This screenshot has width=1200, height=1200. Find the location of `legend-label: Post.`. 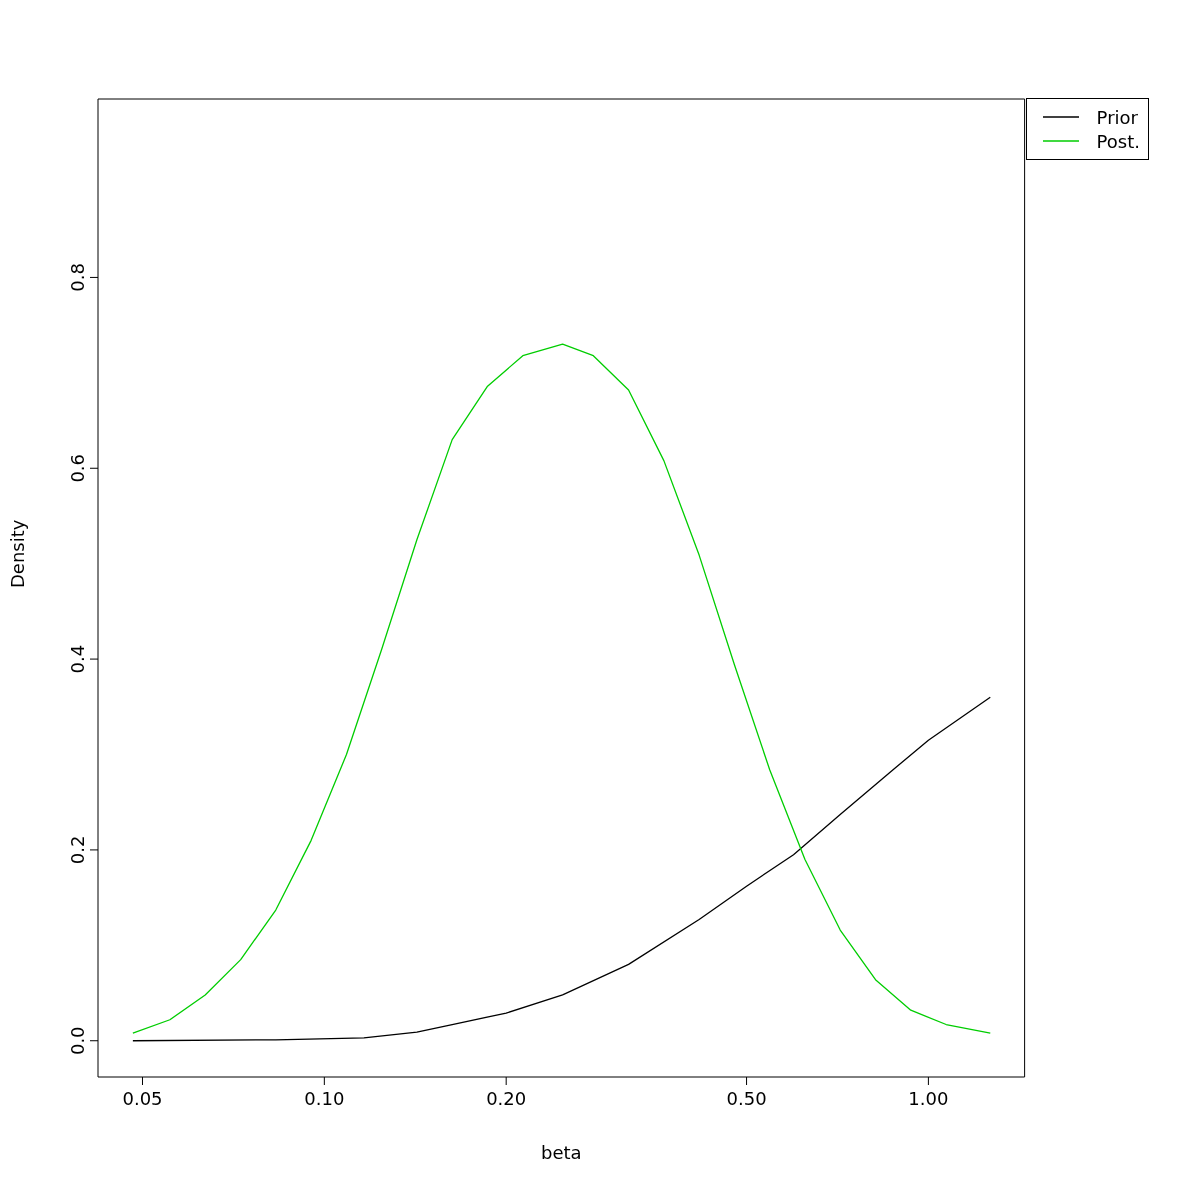

legend-label: Post. is located at coordinates (1118, 141).